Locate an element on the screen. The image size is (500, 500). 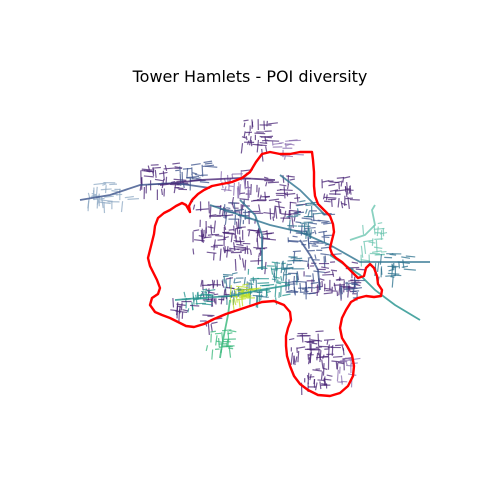
major-road is located at coordinates (217, 181).